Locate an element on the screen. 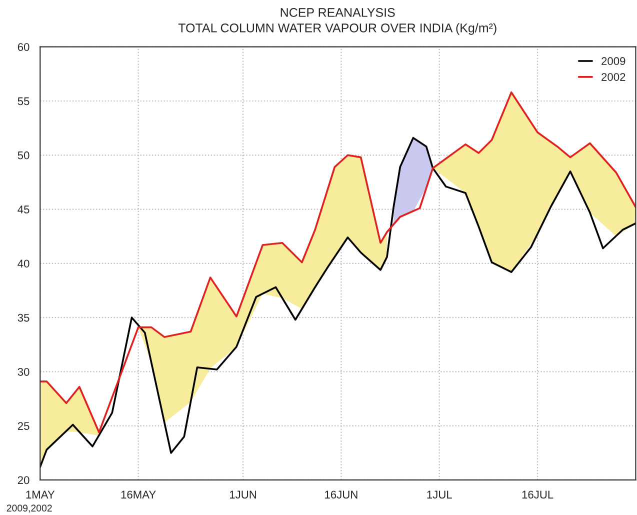  chart-subtitle: TOTAL COLUMN WATER VAPOUR OVER INDIA (Kg/m²) is located at coordinates (337, 29).